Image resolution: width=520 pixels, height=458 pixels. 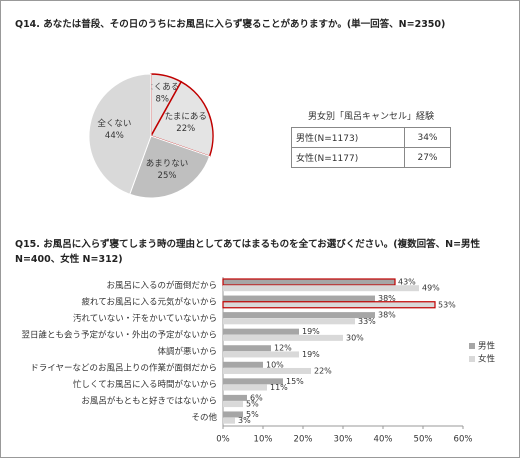 What do you see at coordinates (275, 364) in the screenshot?
I see `value-label: 10%` at bounding box center [275, 364].